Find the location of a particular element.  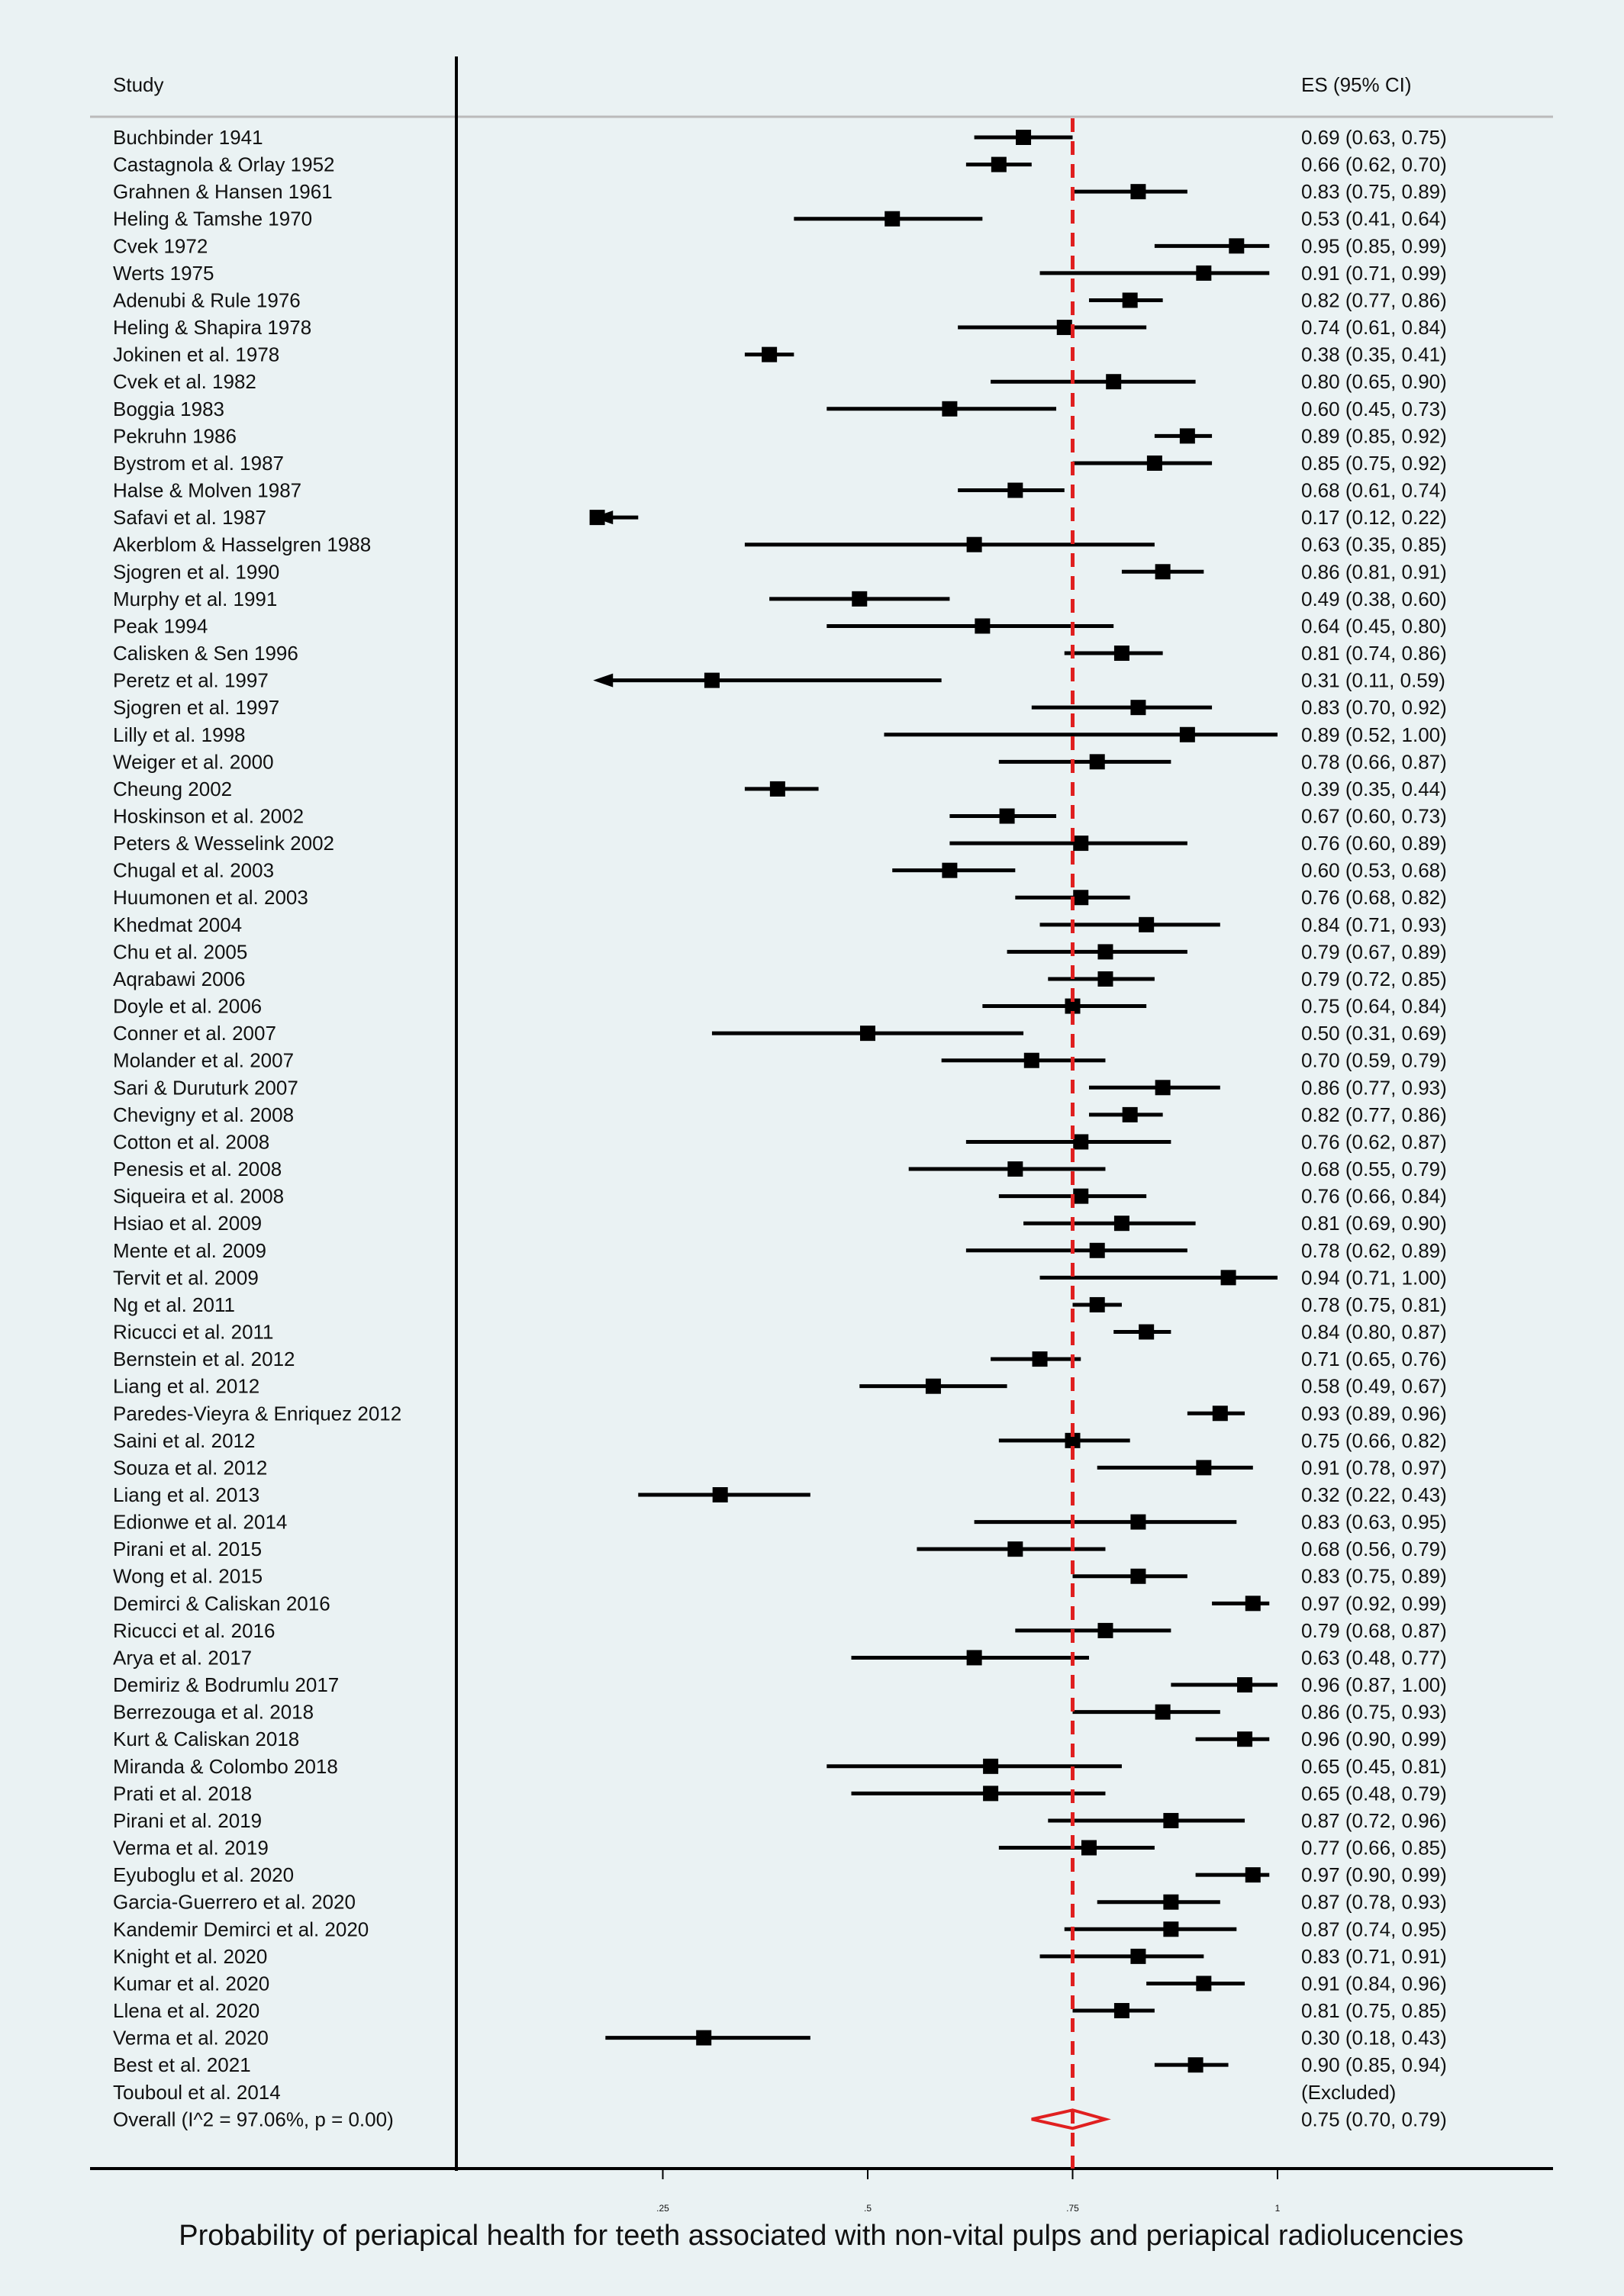

study-label: Eyuboglu et al. 2020 is located at coordinates (203, 1874).